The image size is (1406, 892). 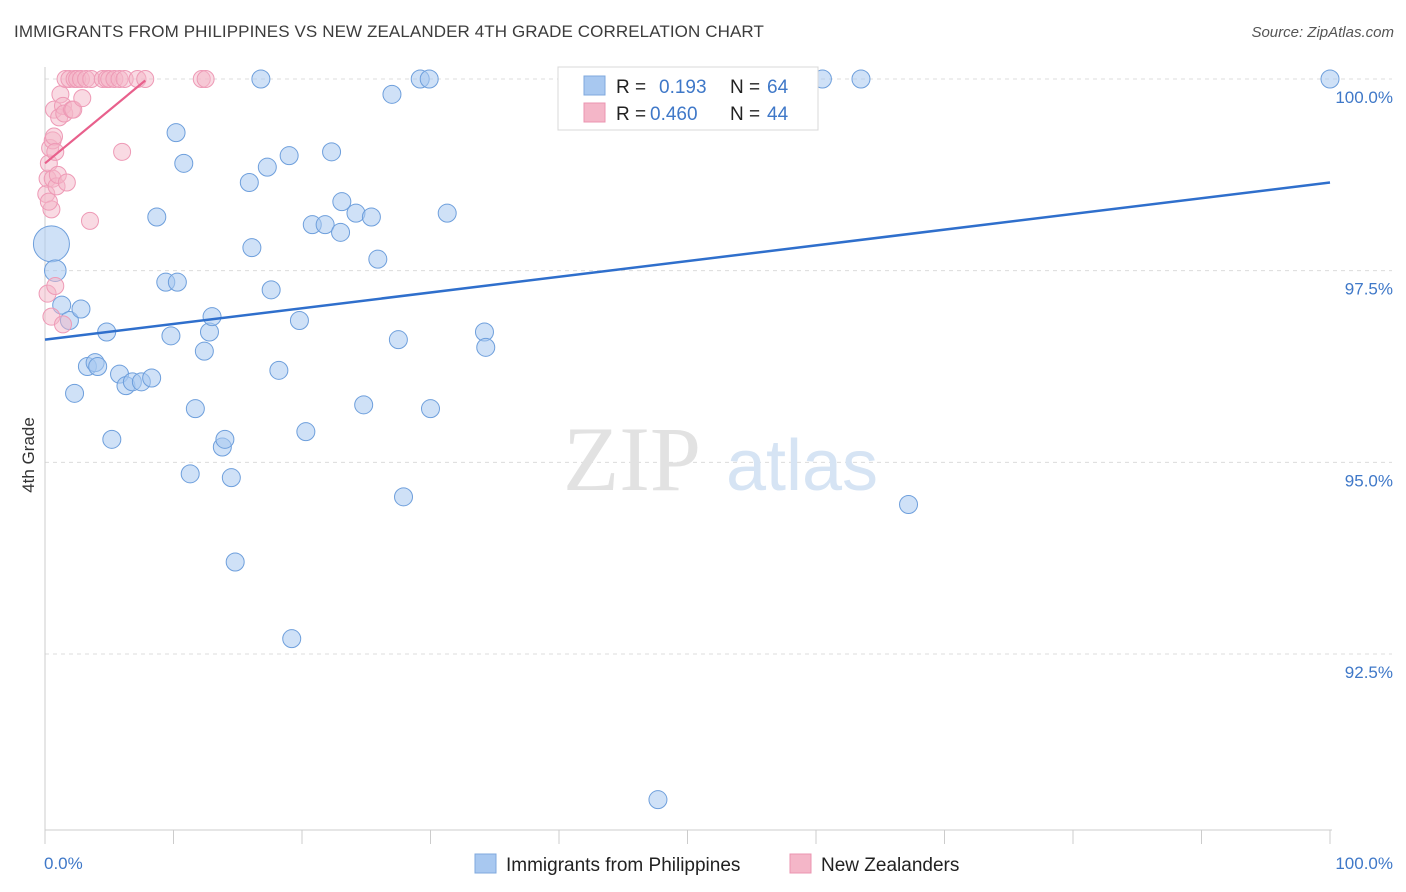 What do you see at coordinates (631, 114) in the screenshot?
I see `stats-r-label-2: R =` at bounding box center [631, 114].